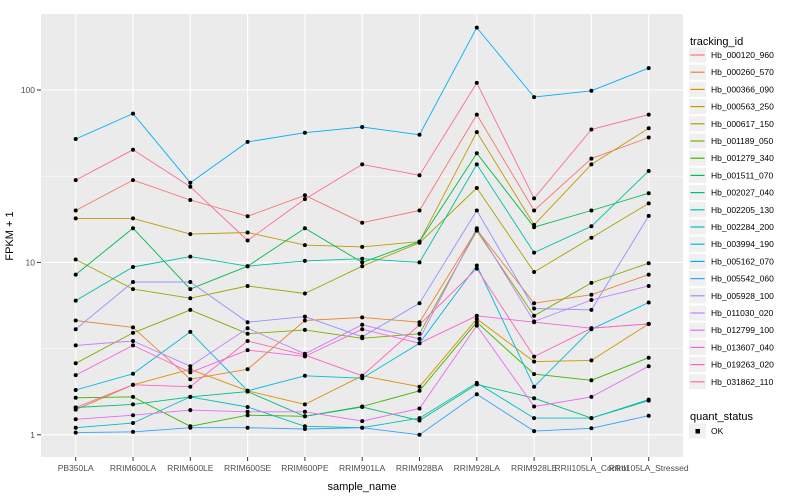  I want to click on y-tick-label: 1, so click(32, 435).